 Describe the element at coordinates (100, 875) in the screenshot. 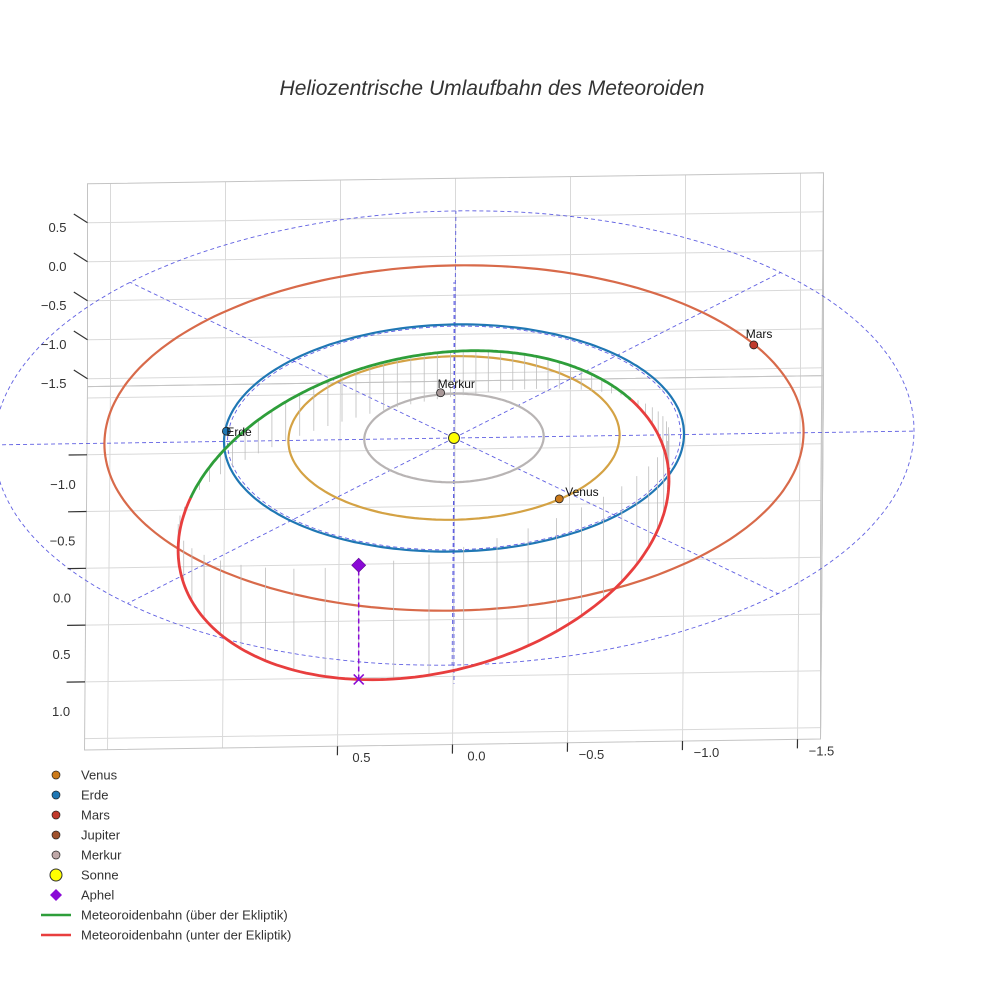

I see `legend-label: Sonne` at that location.